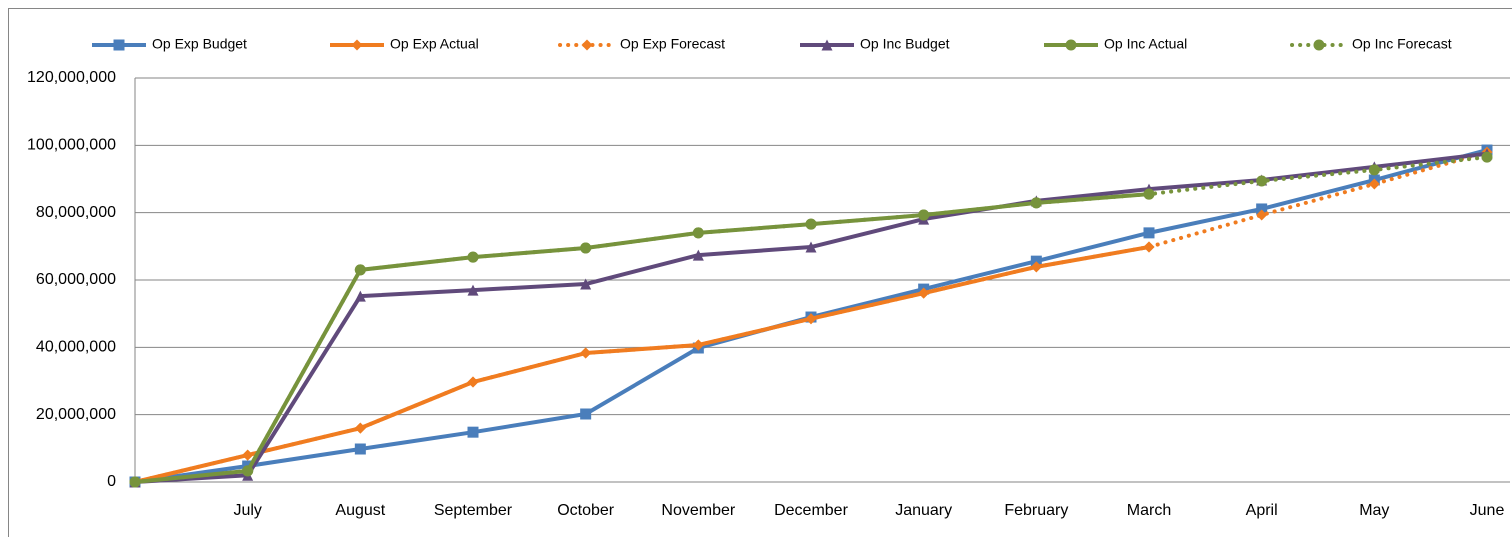 This screenshot has height=537, width=1512. Describe the element at coordinates (586, 510) in the screenshot. I see `x-tick-label: October` at that location.